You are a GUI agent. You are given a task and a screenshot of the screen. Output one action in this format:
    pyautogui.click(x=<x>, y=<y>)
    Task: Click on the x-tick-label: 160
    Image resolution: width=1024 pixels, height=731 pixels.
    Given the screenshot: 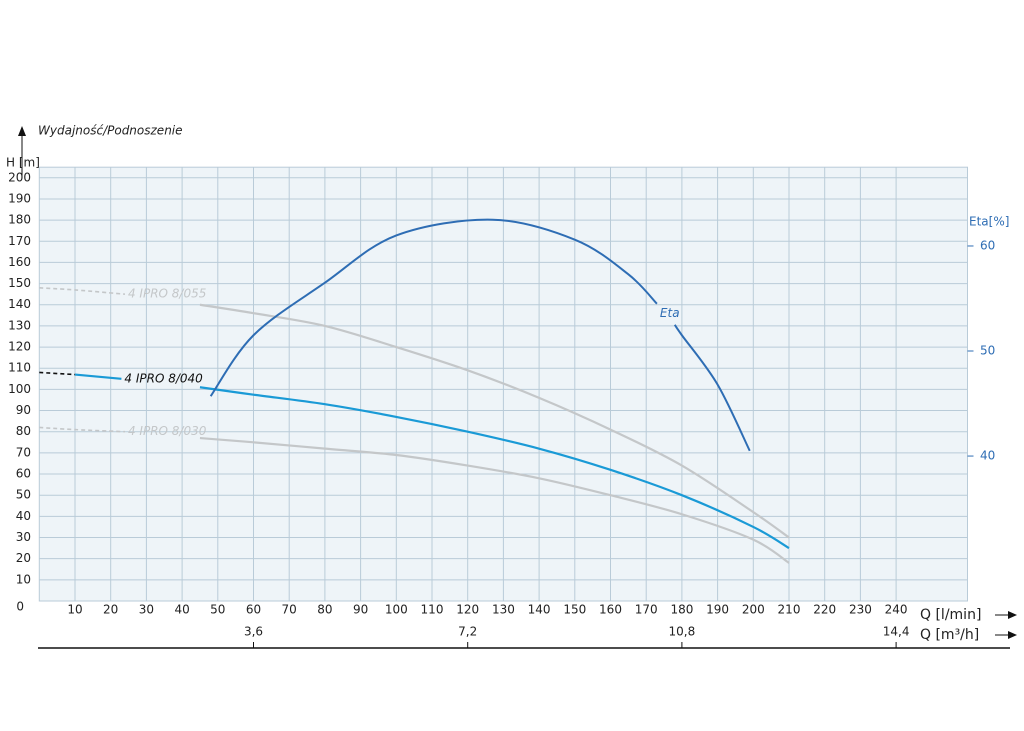 What is the action you would take?
    pyautogui.click(x=610, y=610)
    